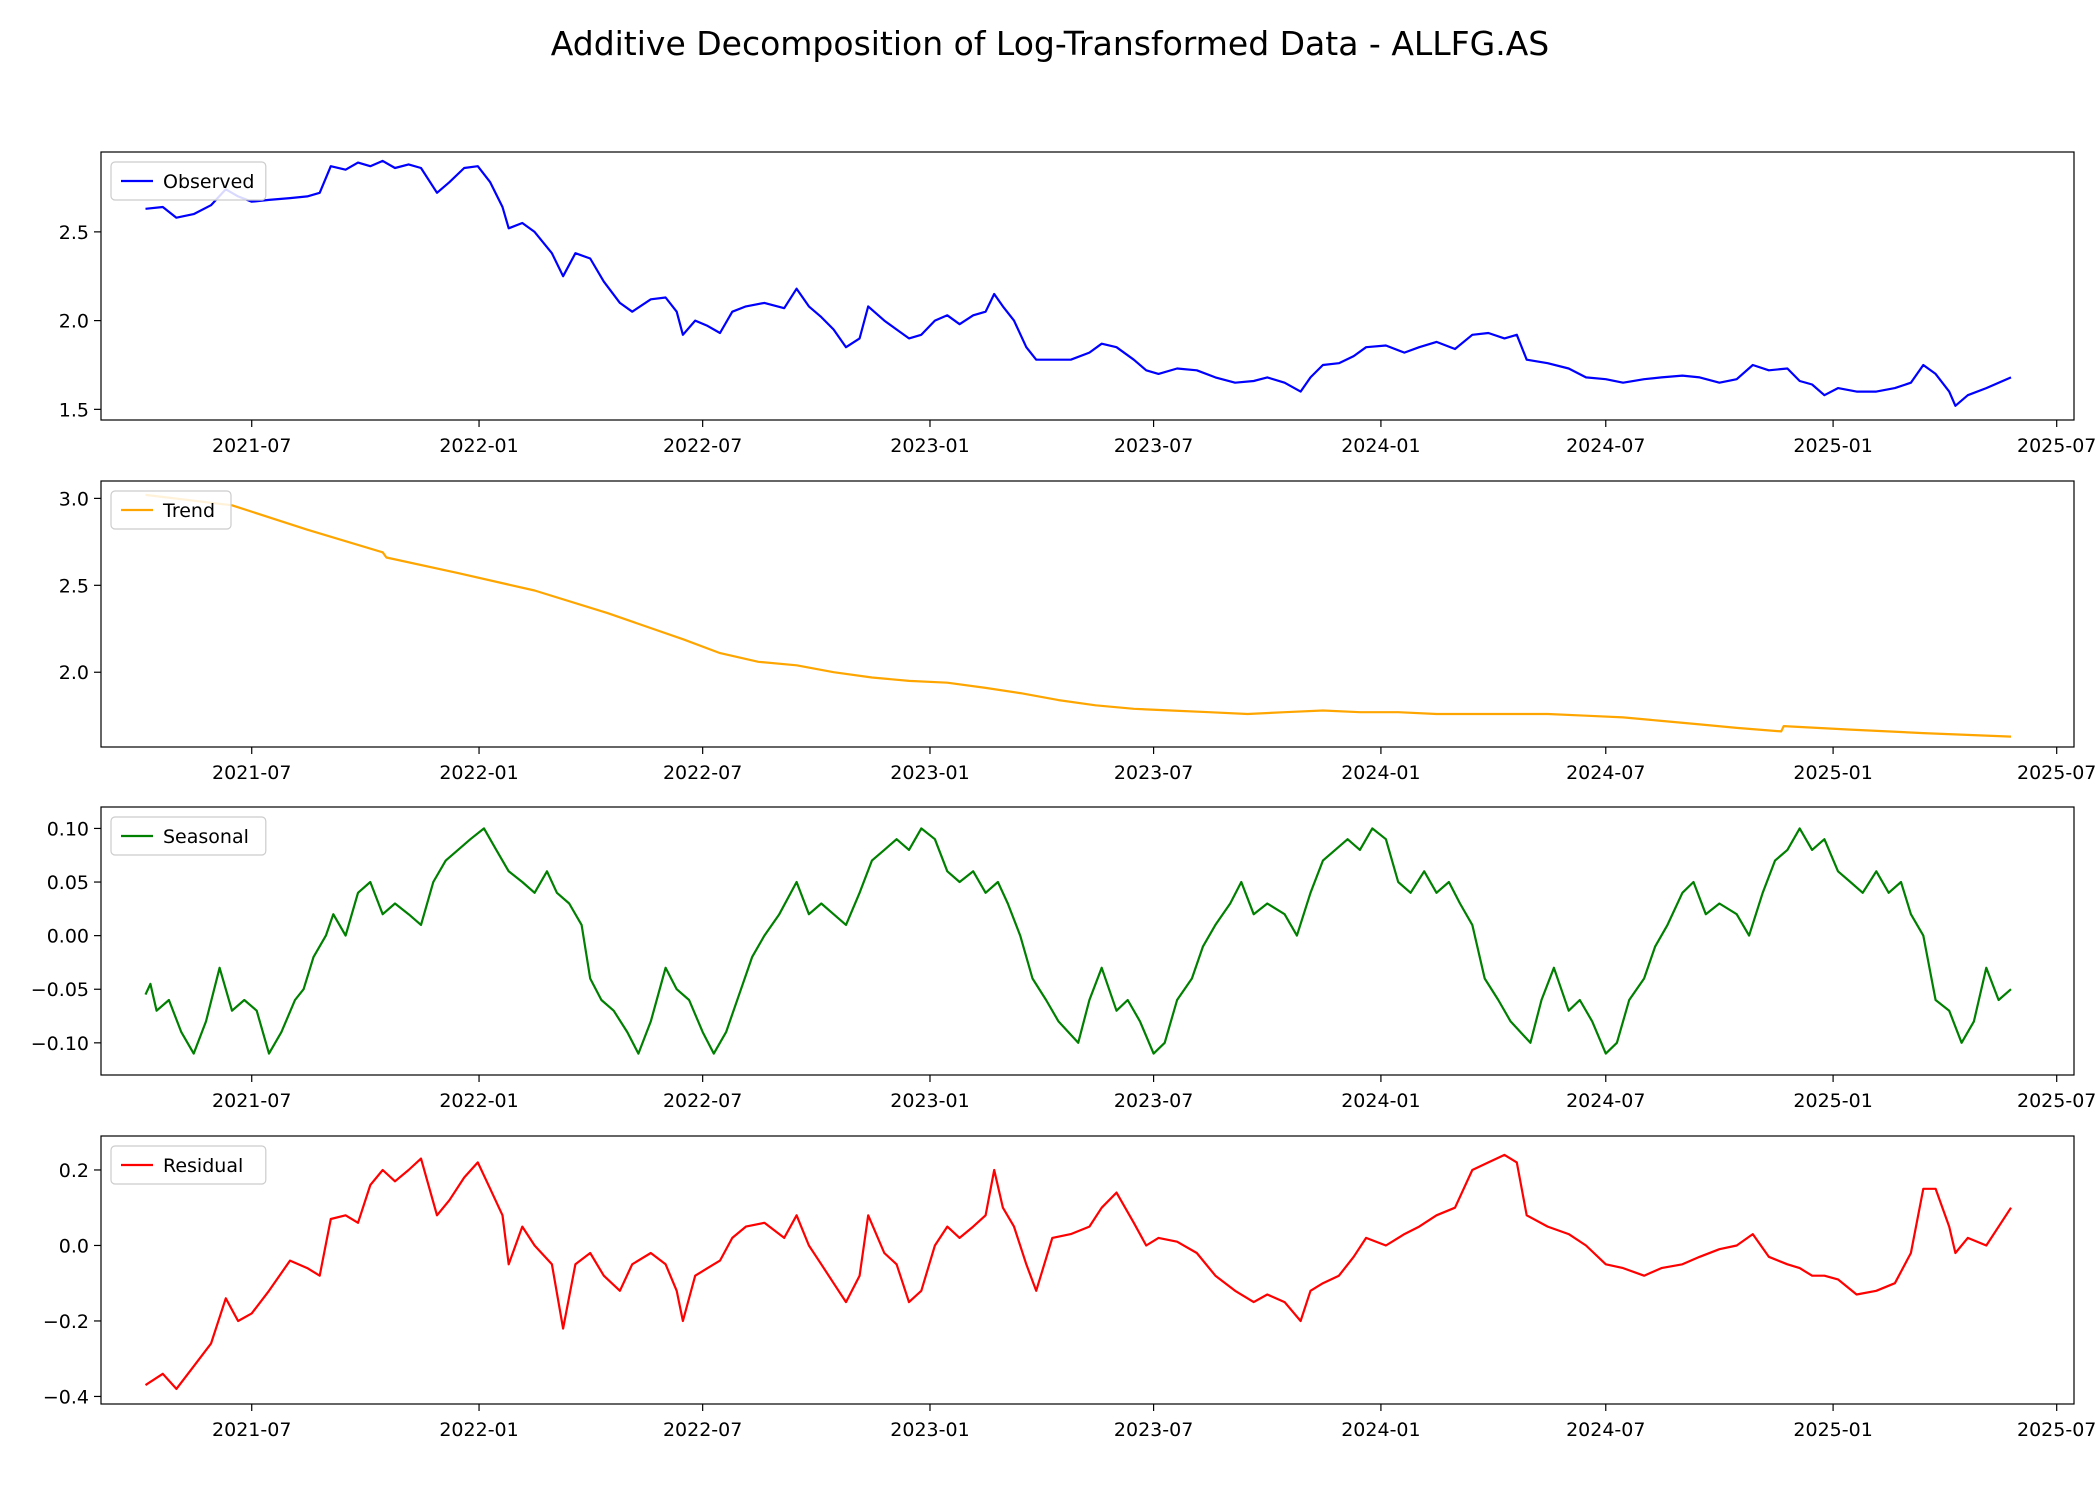 Image resolution: width=2100 pixels, height=1500 pixels. I want to click on observed-x-tick-label: 2025-01, so click(1832, 446).